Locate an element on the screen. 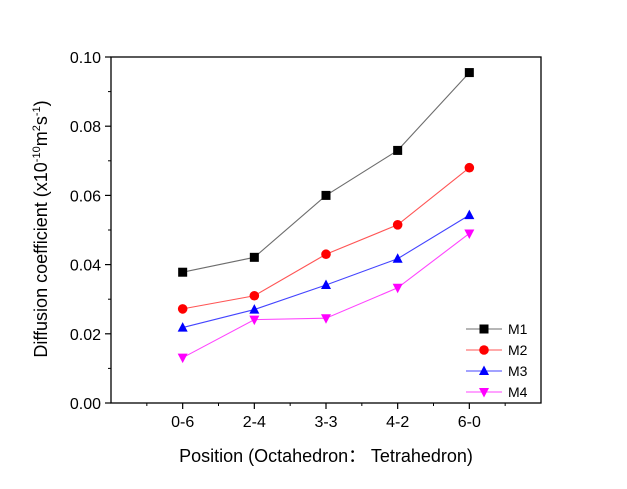  legend-item-m2: M2 is located at coordinates (497, 350).